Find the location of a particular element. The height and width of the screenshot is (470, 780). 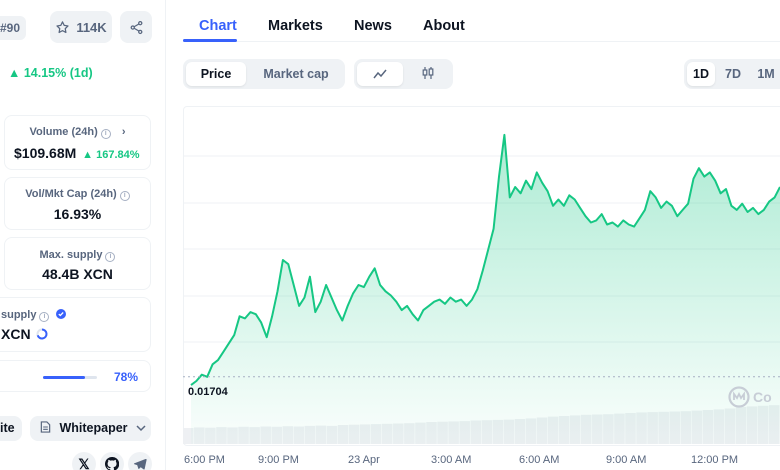

volume-label-row: Volume (24h) i › is located at coordinates (77, 132).